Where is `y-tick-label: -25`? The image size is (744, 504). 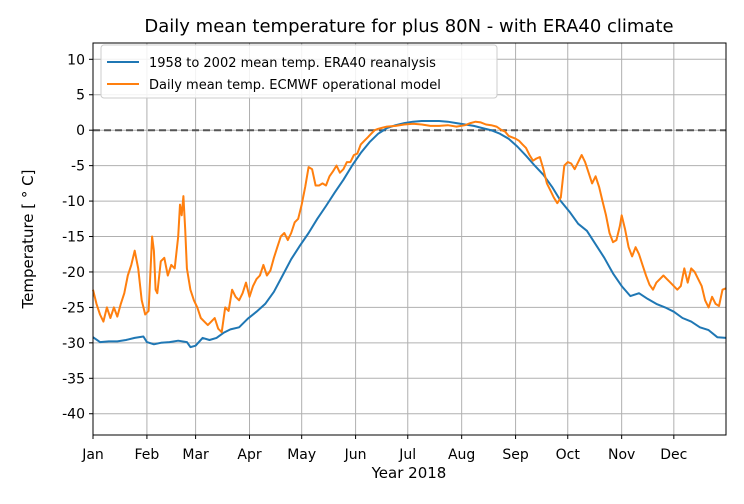
y-tick-label: -25 is located at coordinates (73, 308).